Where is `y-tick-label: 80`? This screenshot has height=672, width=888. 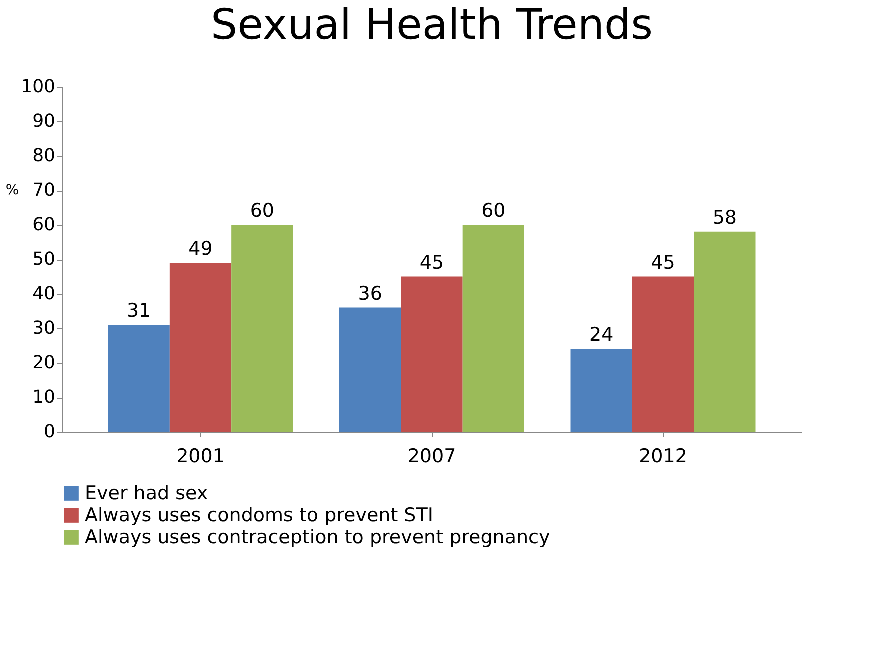 y-tick-label: 80 is located at coordinates (44, 156).